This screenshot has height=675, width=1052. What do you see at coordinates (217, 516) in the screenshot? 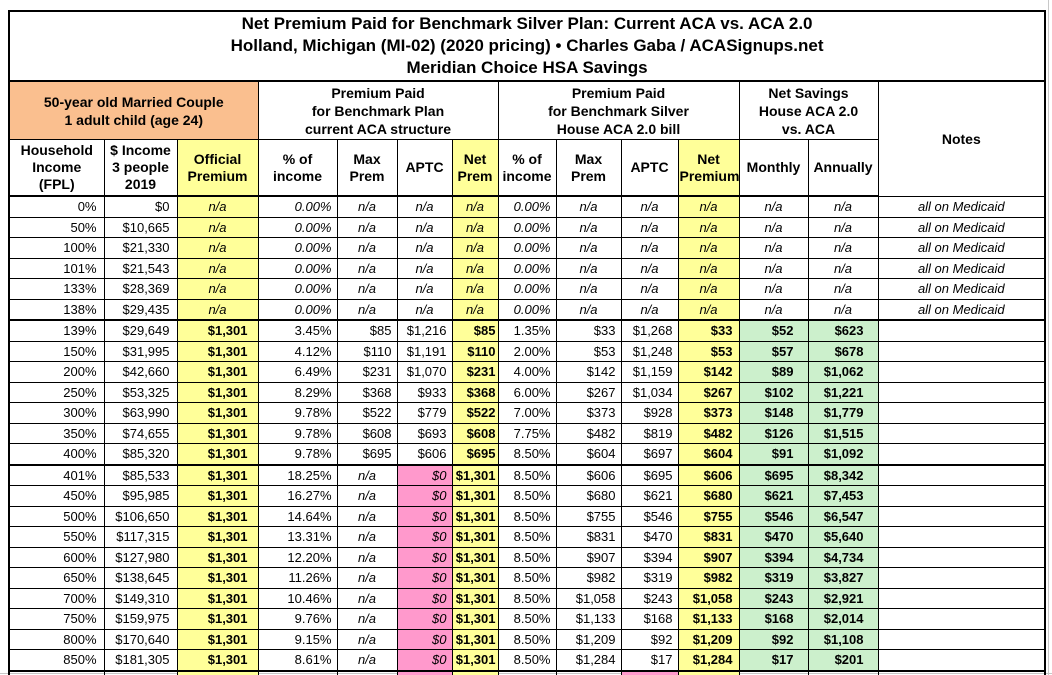
I see `cell-official-500%: $1,301` at bounding box center [217, 516].